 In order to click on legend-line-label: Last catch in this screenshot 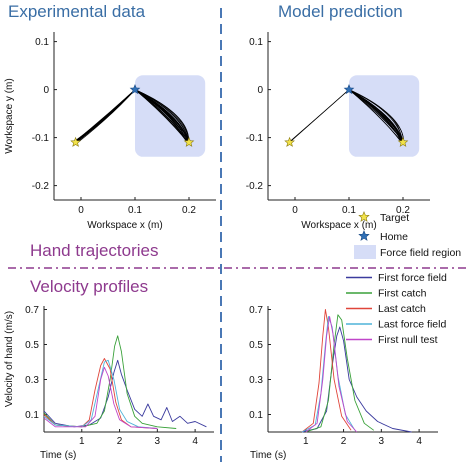, I will do `click(402, 309)`.